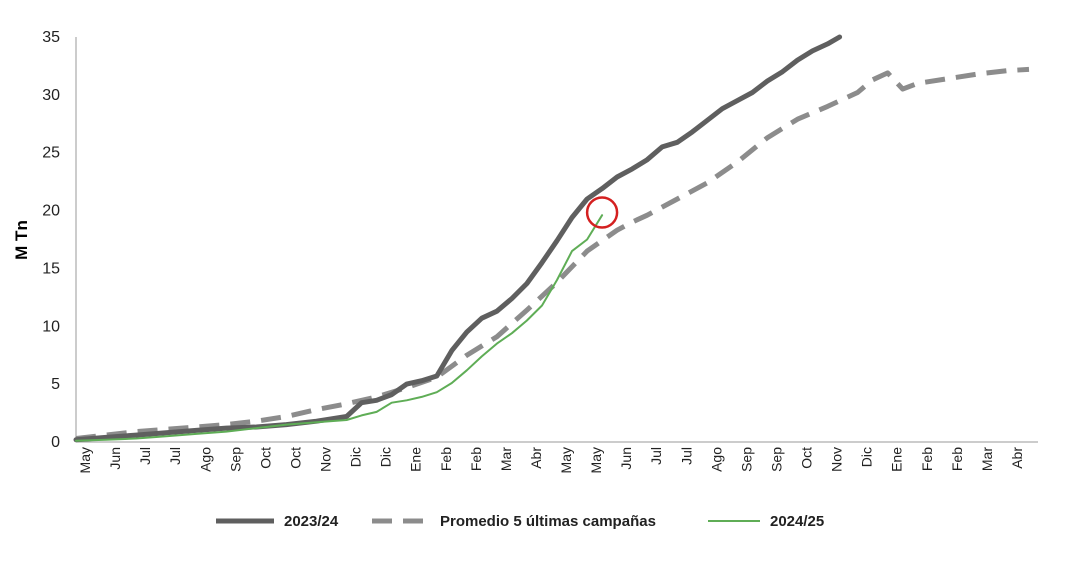 This screenshot has width=1077, height=566. Describe the element at coordinates (51, 153) in the screenshot. I see `y-tick-label: 25` at that location.